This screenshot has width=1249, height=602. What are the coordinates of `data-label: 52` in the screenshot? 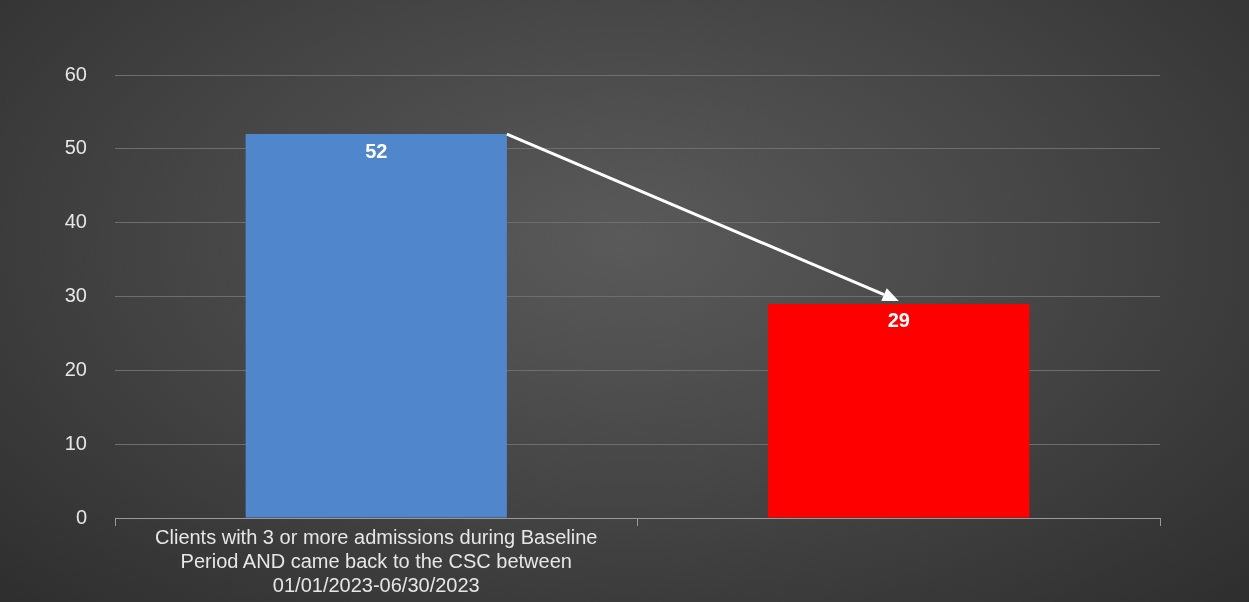 It's located at (376, 150).